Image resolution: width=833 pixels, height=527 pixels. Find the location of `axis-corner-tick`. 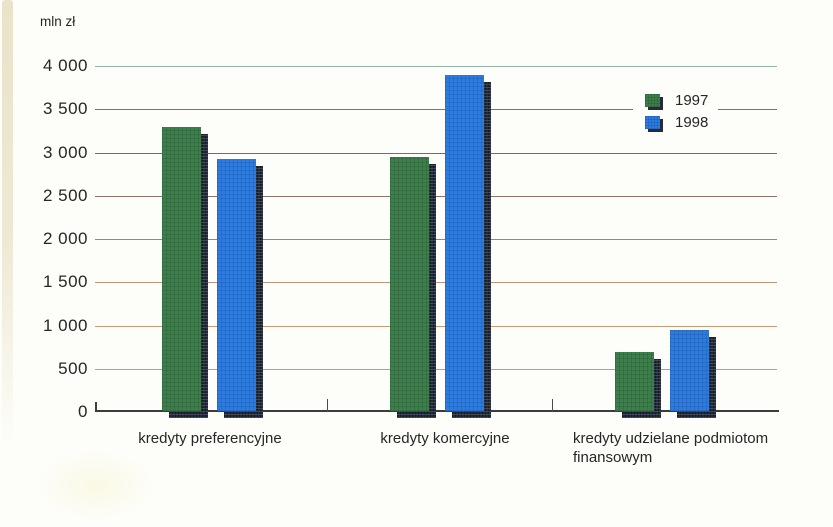

axis-corner-tick is located at coordinates (96, 407).